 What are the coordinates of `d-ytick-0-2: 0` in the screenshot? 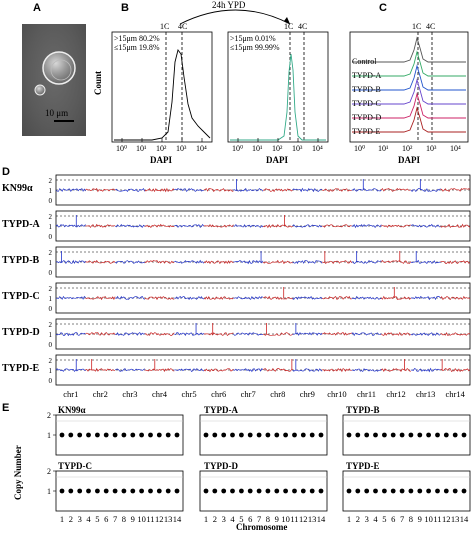 It's located at (51, 201).